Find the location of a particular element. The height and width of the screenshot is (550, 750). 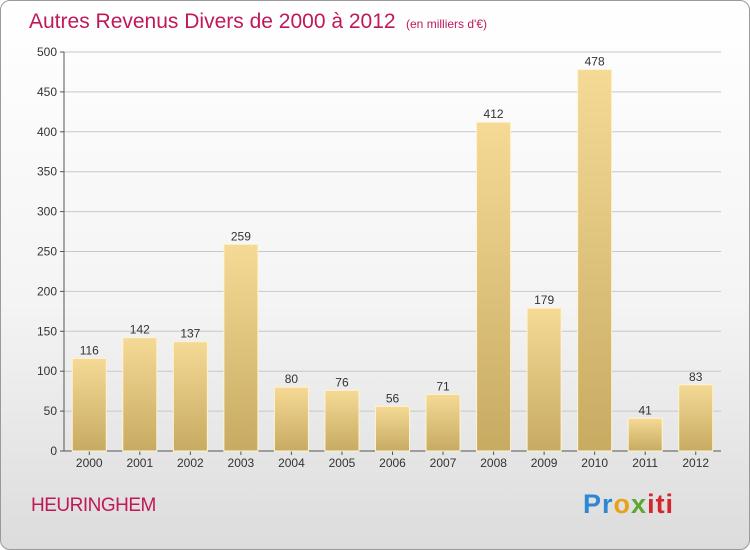

bar-value-label: 56 is located at coordinates (393, 398).